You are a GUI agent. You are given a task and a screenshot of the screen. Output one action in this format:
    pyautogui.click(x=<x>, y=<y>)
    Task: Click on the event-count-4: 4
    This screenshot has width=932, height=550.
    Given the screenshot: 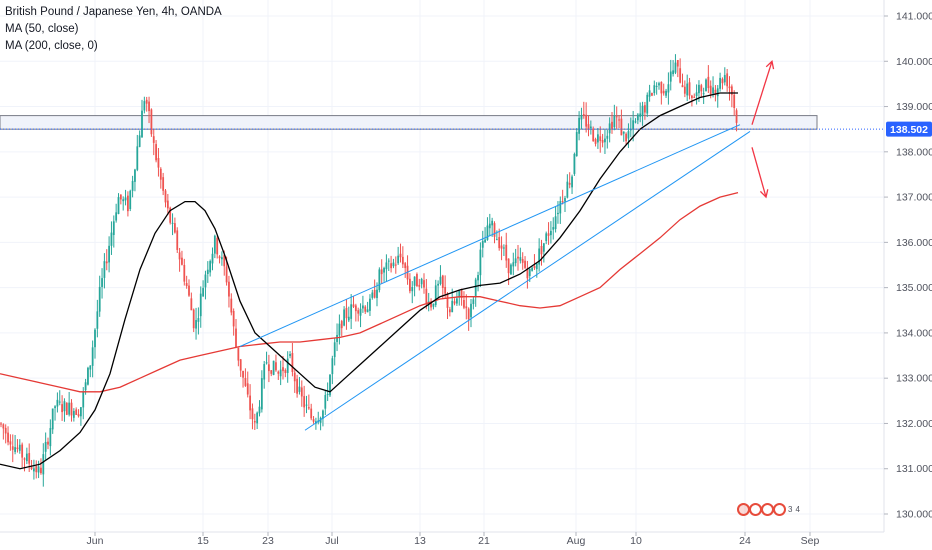 What is the action you would take?
    pyautogui.click(x=797, y=509)
    